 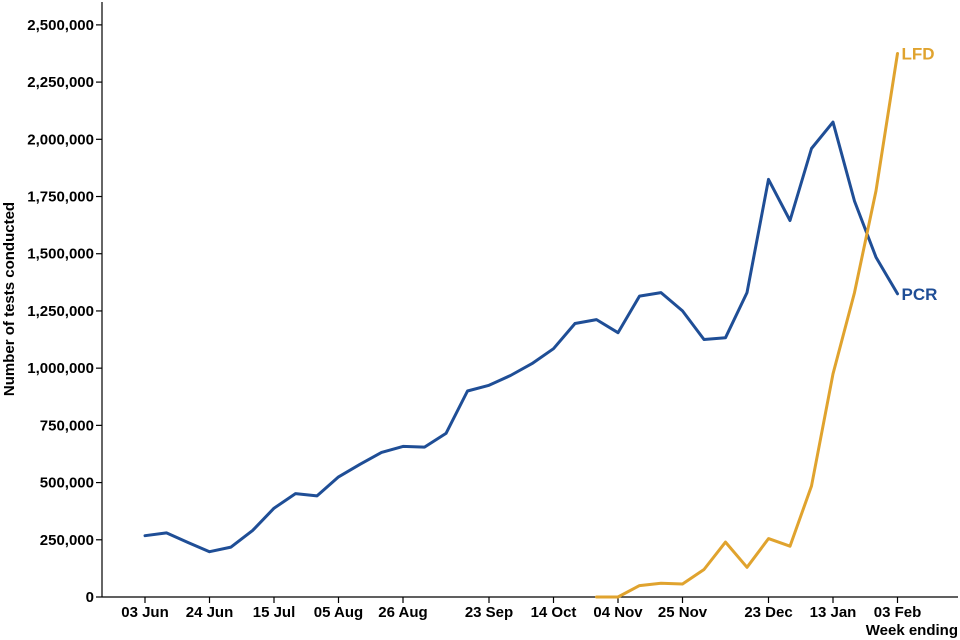 What do you see at coordinates (768, 612) in the screenshot?
I see `x-tick-label: 23 Dec` at bounding box center [768, 612].